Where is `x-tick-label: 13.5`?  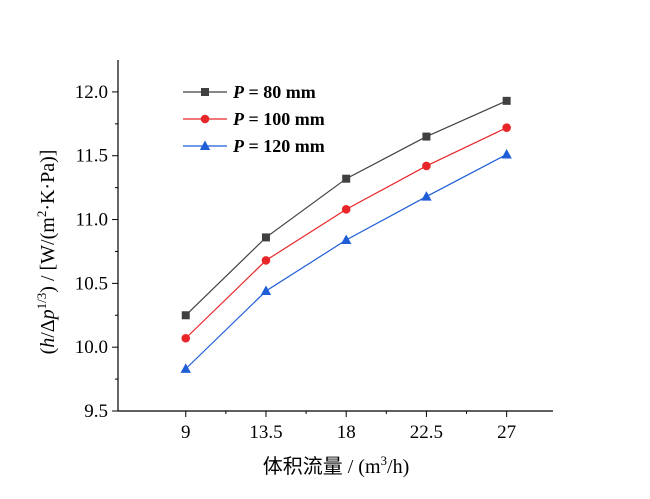 x-tick-label: 13.5 is located at coordinates (265, 432).